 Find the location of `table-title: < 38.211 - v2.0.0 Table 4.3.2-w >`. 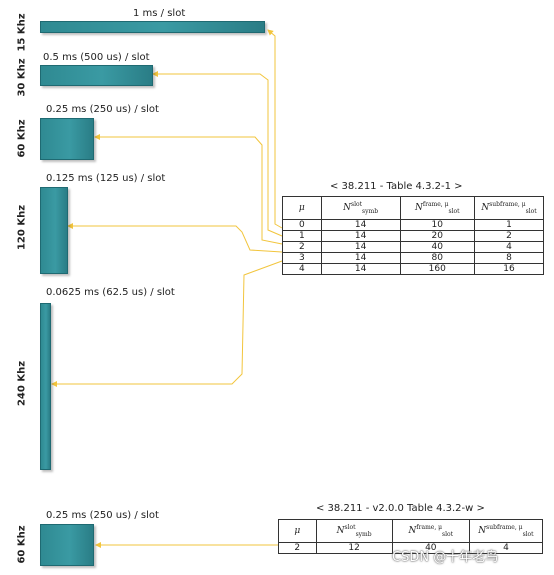

table-title: < 38.211 - v2.0.0 Table 4.3.2-w > is located at coordinates (400, 508).